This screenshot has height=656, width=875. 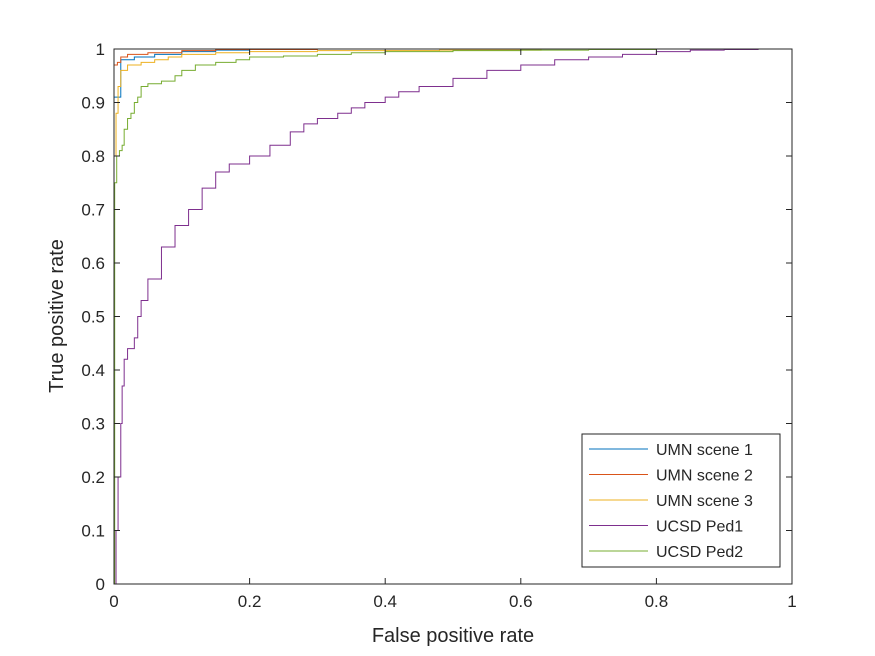 What do you see at coordinates (93, 156) in the screenshot?
I see `y-tick-label: 0.8` at bounding box center [93, 156].